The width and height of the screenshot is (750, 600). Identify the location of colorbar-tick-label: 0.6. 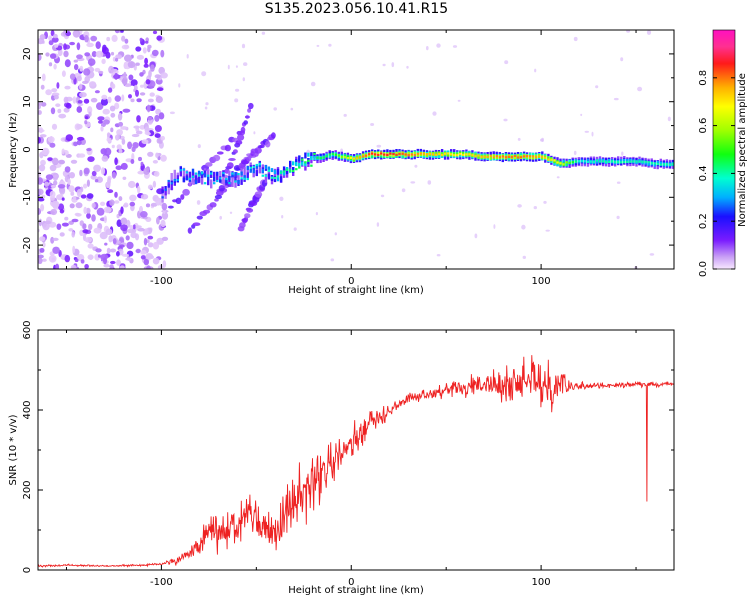
(703, 126).